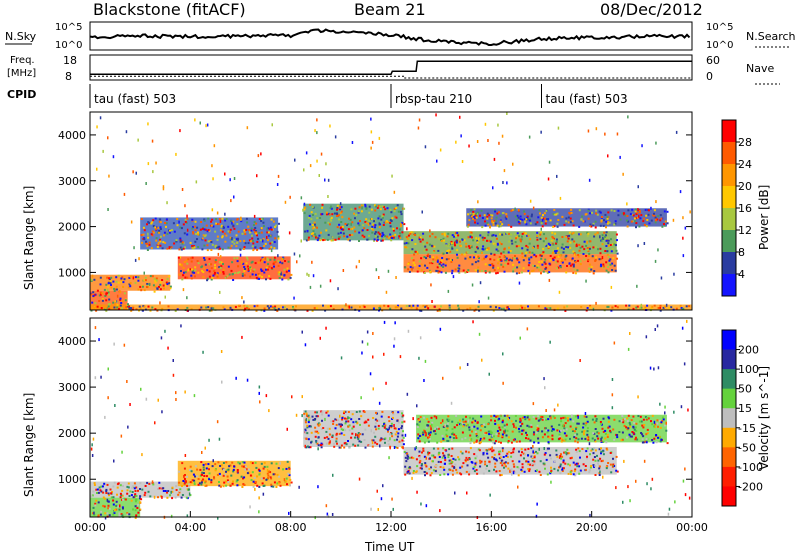 The width and height of the screenshot is (800, 554). I want to click on noise-tick-low-left: 10^0, so click(68, 45).